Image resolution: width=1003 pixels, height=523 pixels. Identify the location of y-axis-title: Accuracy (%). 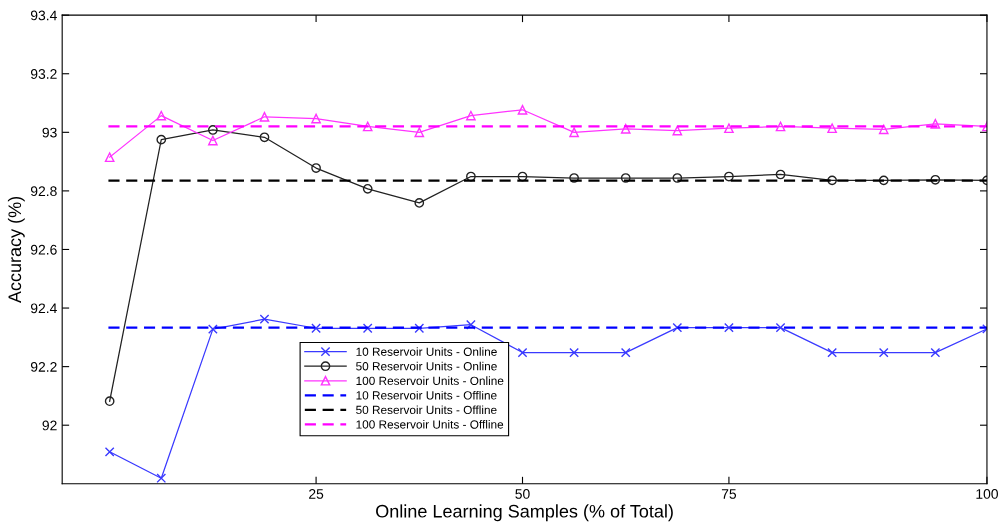
(16, 250).